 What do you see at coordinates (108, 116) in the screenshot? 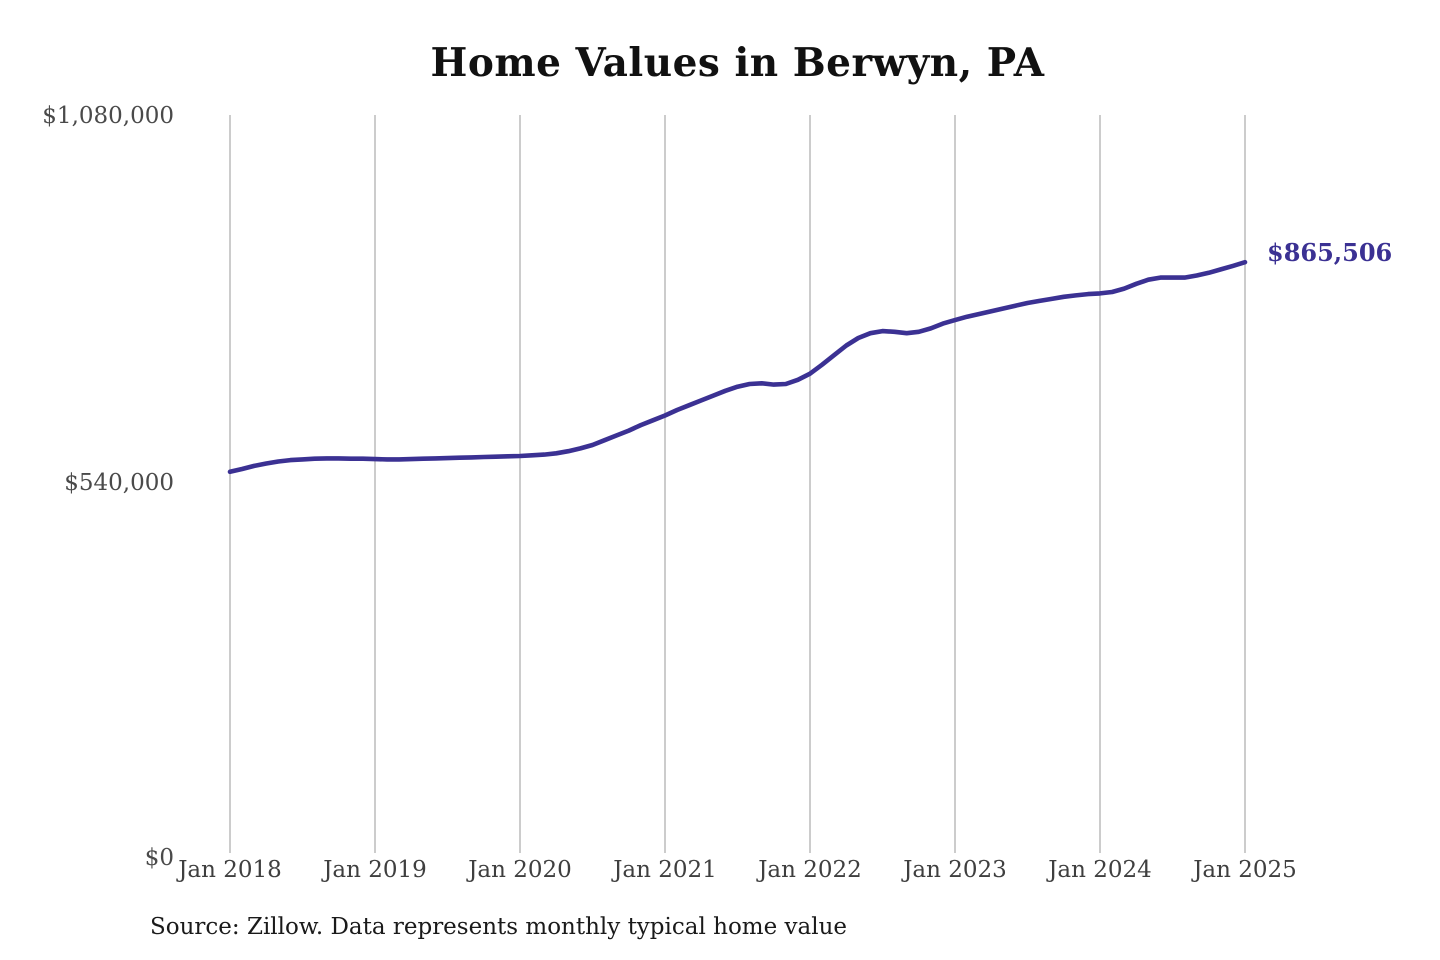
I see `y-tick-label-1080000: $1,080,000` at bounding box center [108, 116].